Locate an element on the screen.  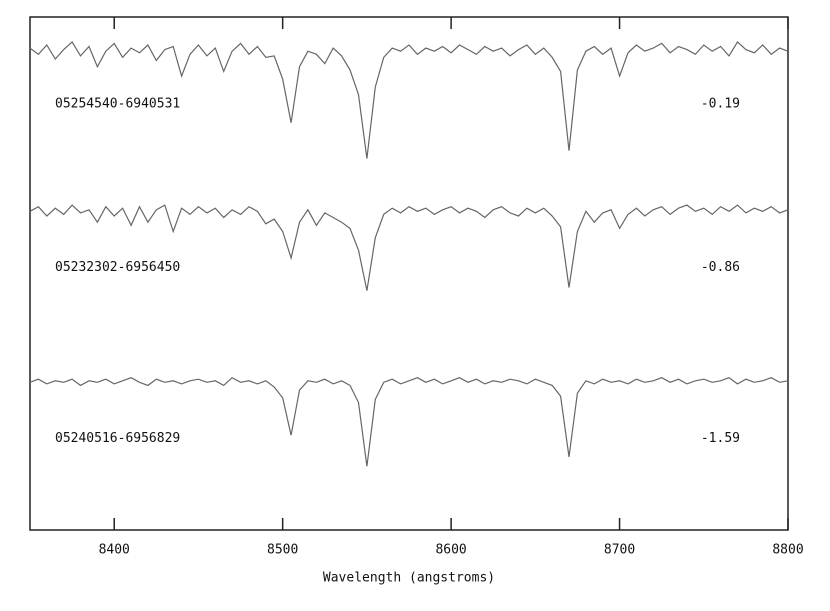
series-name: 05254540-6940531 is located at coordinates (117, 104).